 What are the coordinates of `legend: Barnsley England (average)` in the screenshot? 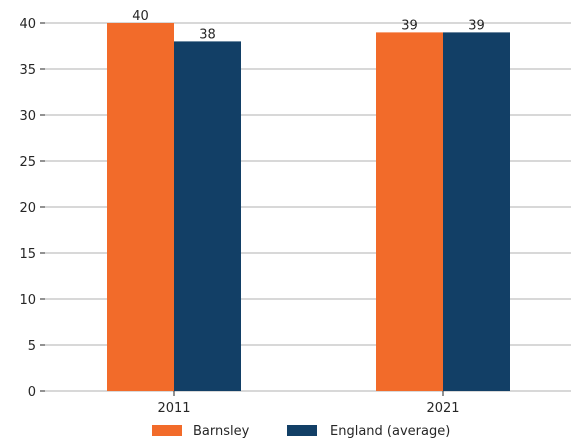 It's located at (301, 431).